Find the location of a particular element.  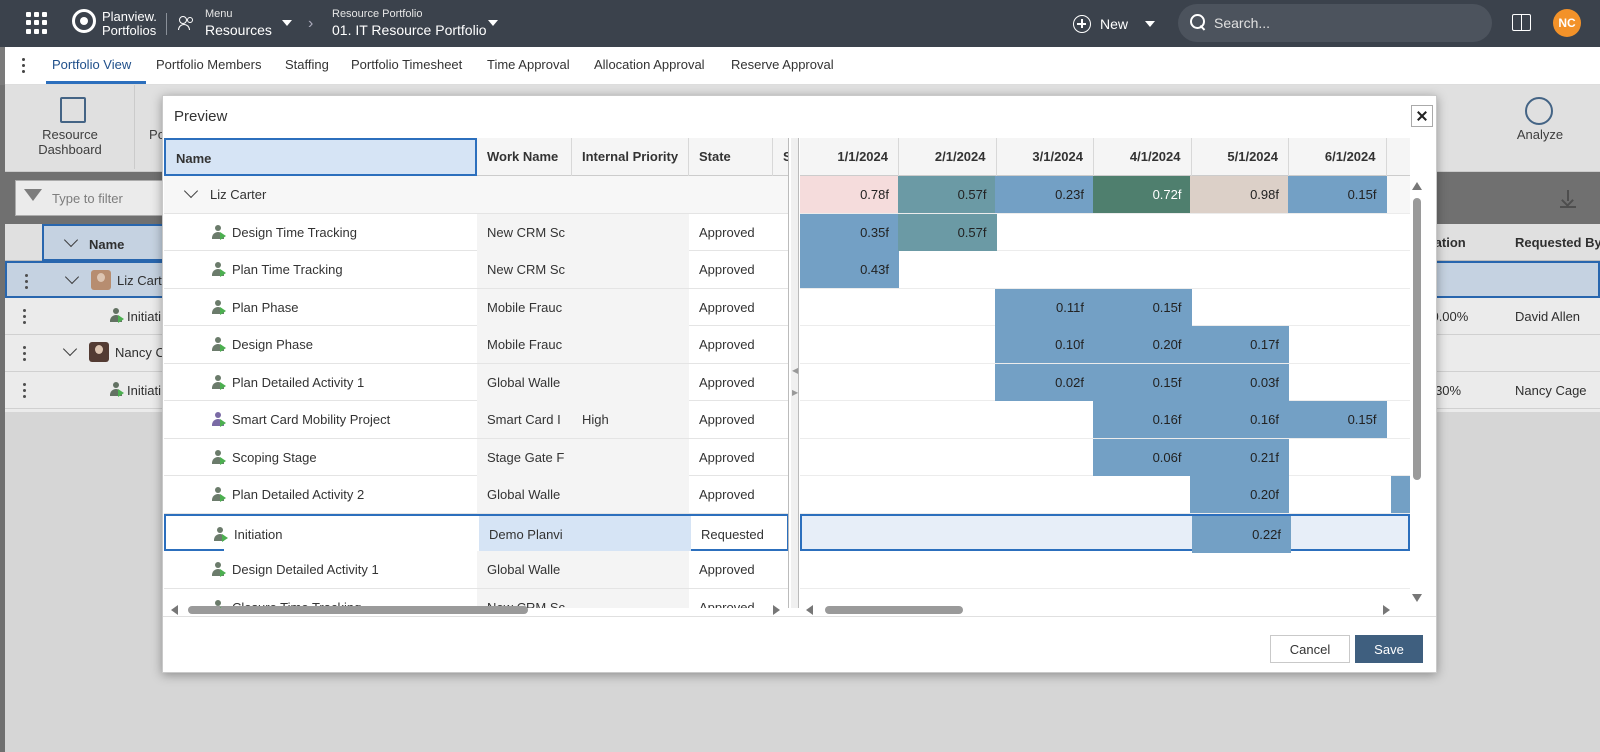

scroll-down-icon is located at coordinates (1417, 598).